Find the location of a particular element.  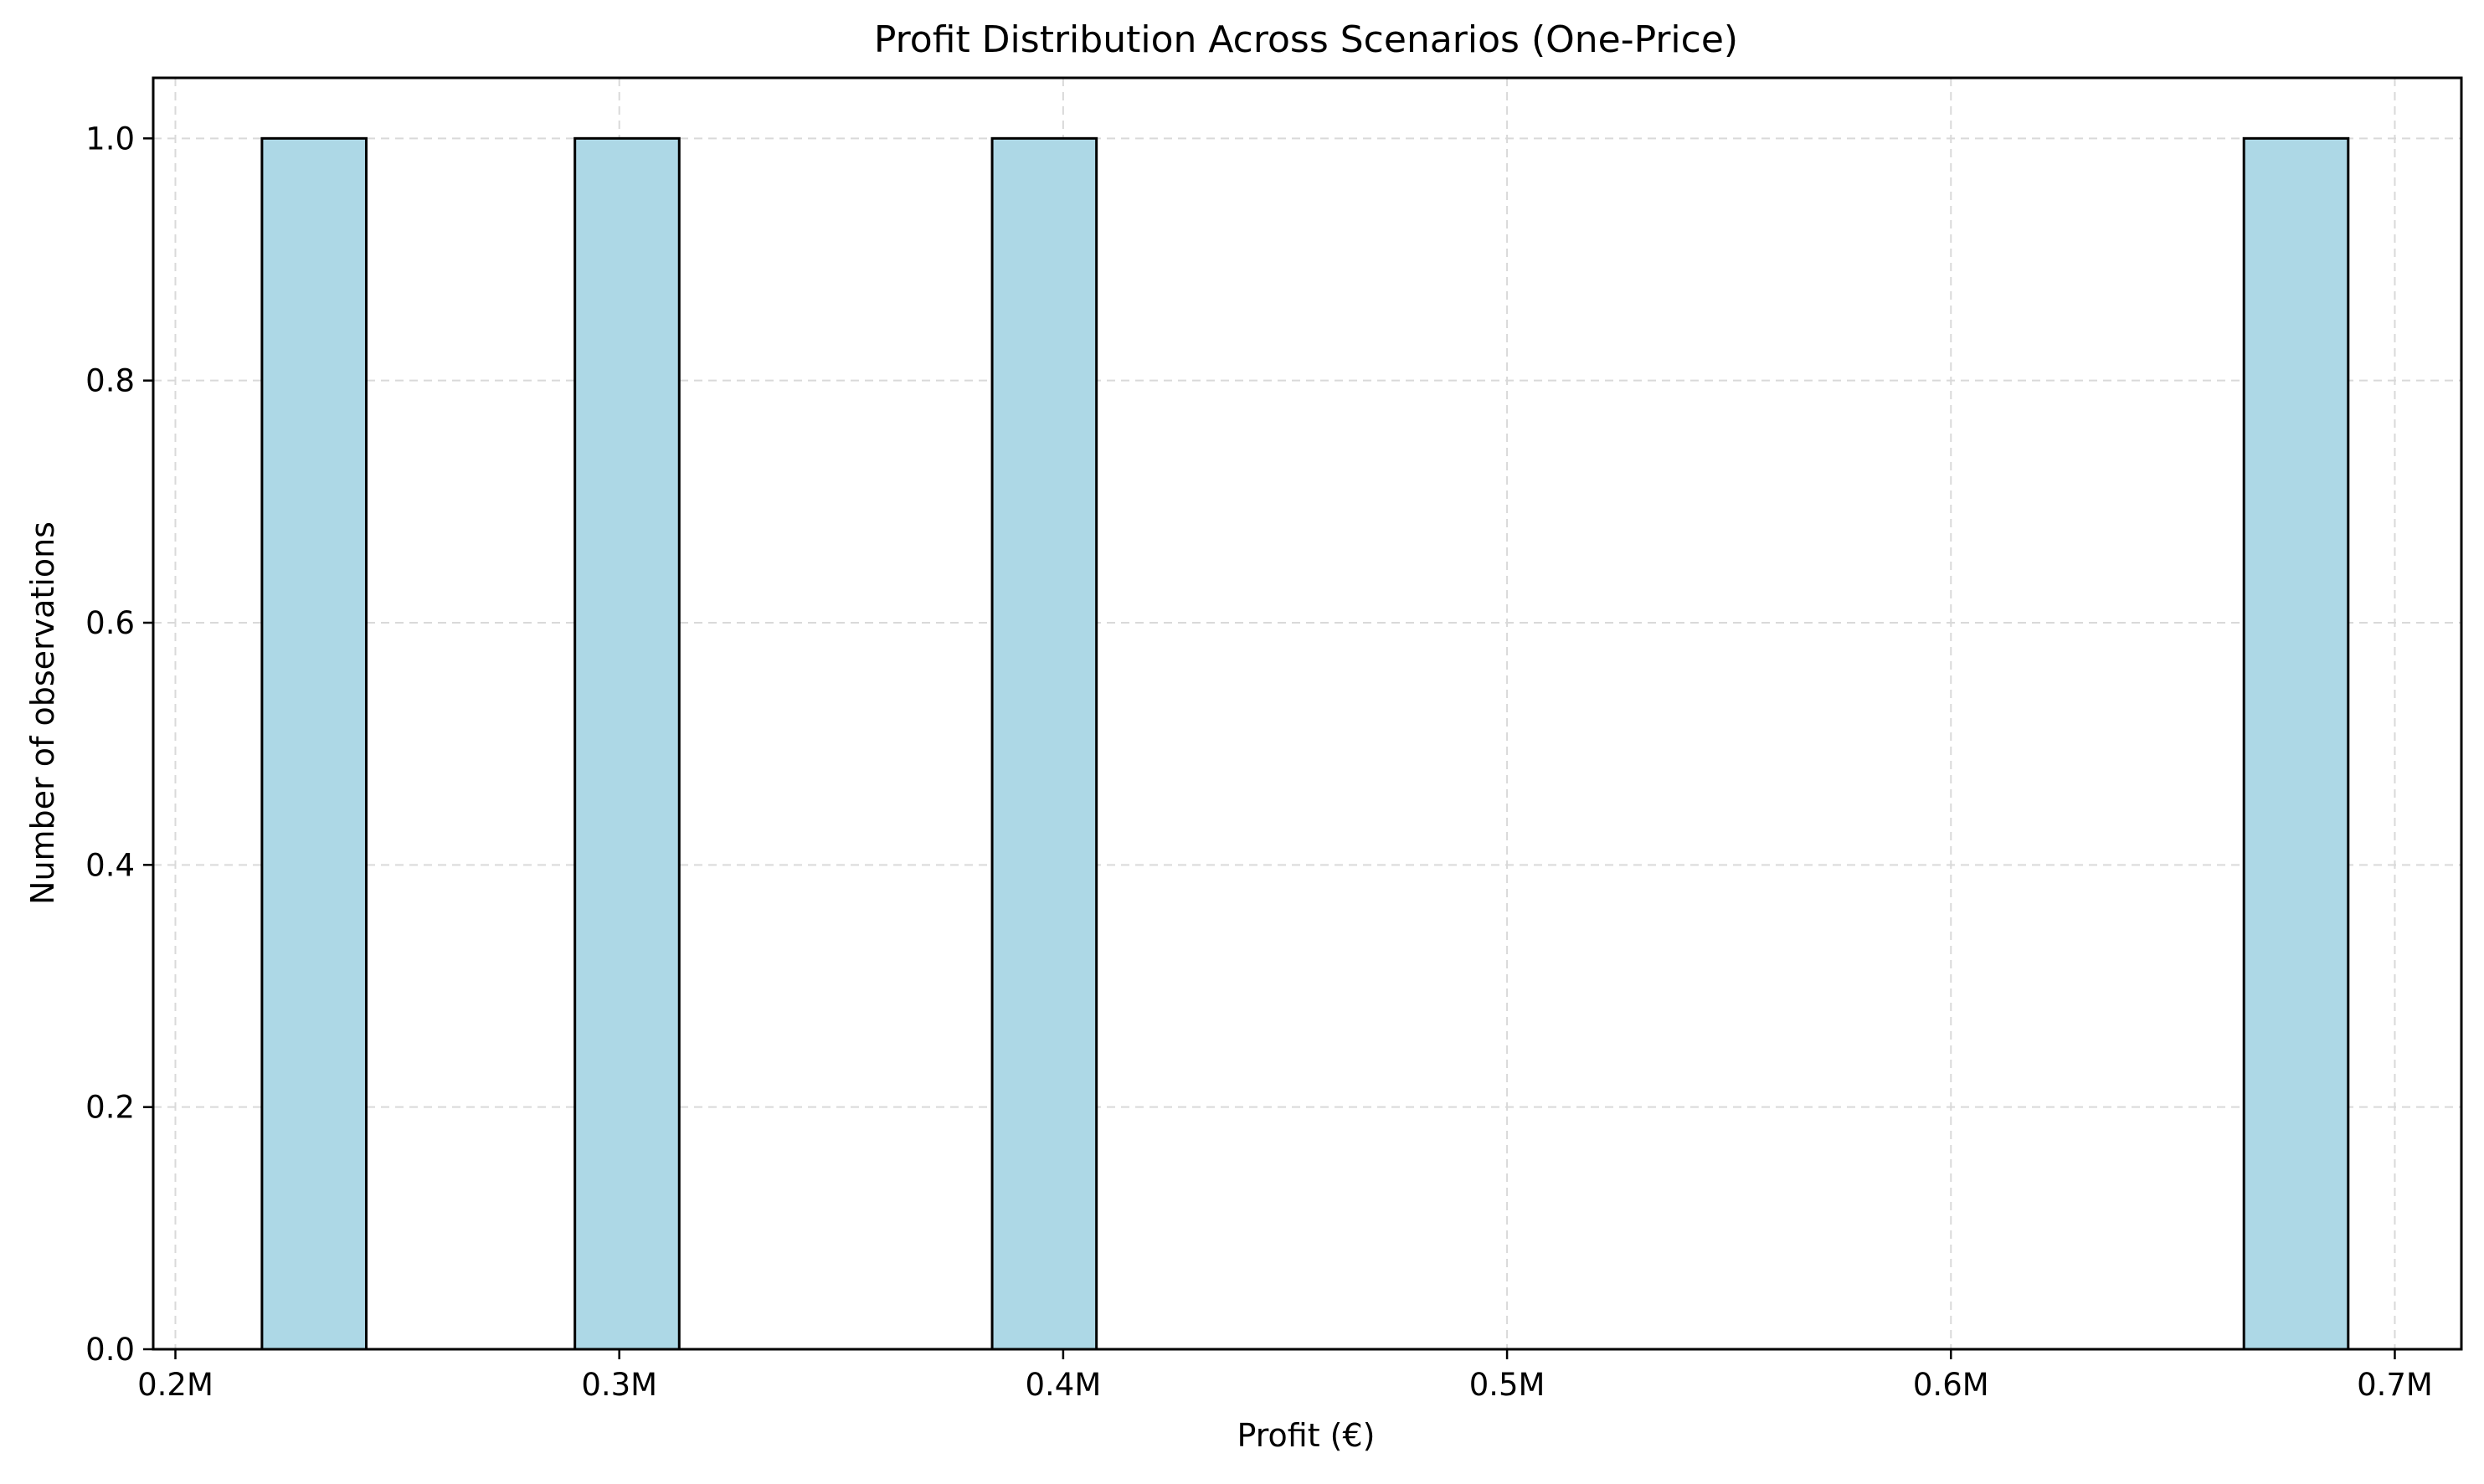

y-tick-label: 0.0 is located at coordinates (110, 1350).